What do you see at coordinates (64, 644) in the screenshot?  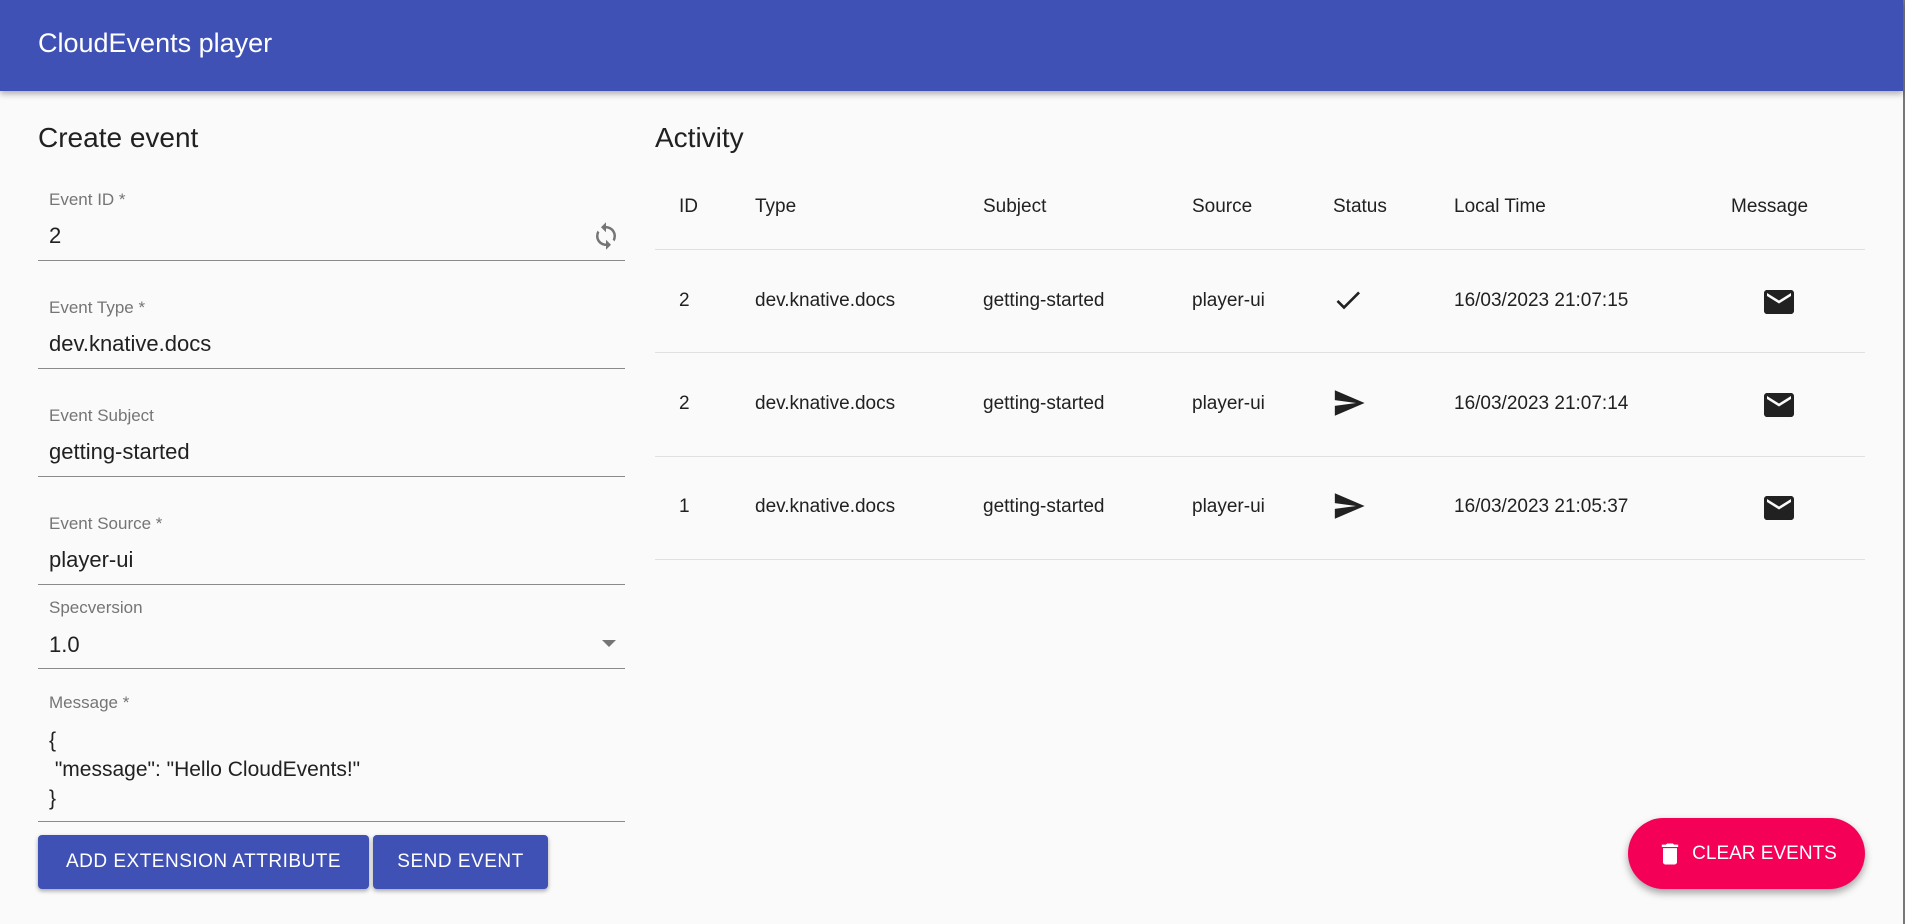 I see `specversion-value: 1.0` at bounding box center [64, 644].